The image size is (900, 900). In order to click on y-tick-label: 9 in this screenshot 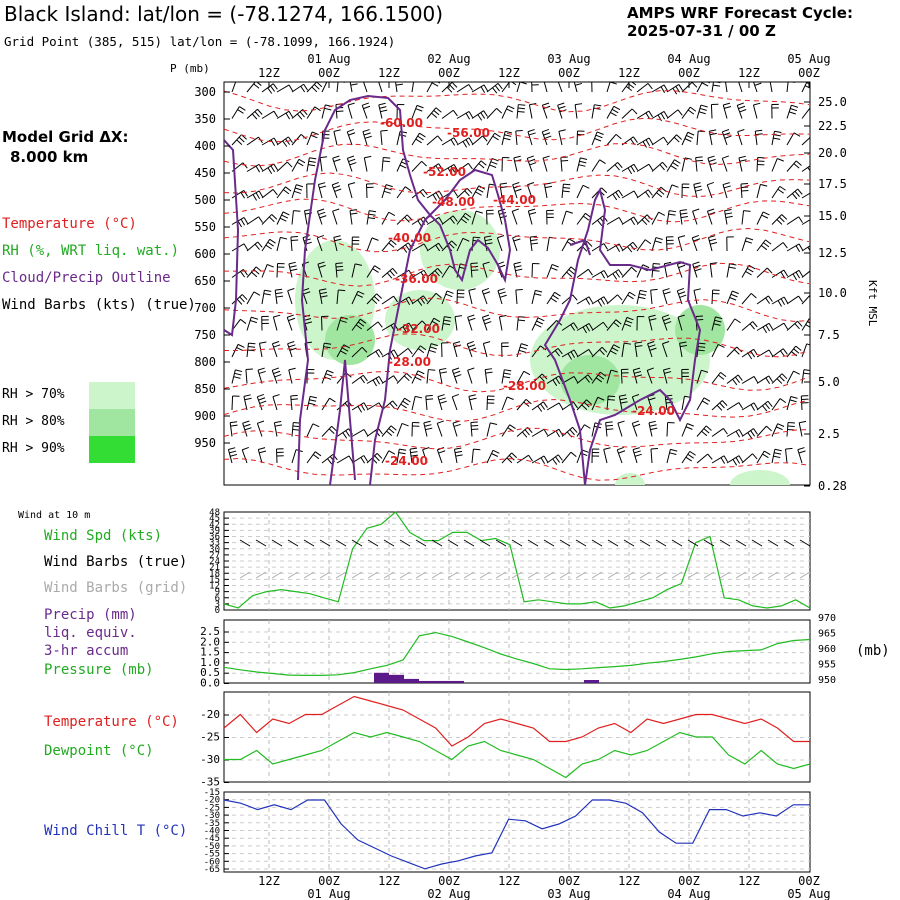, I will do `click(217, 593)`.